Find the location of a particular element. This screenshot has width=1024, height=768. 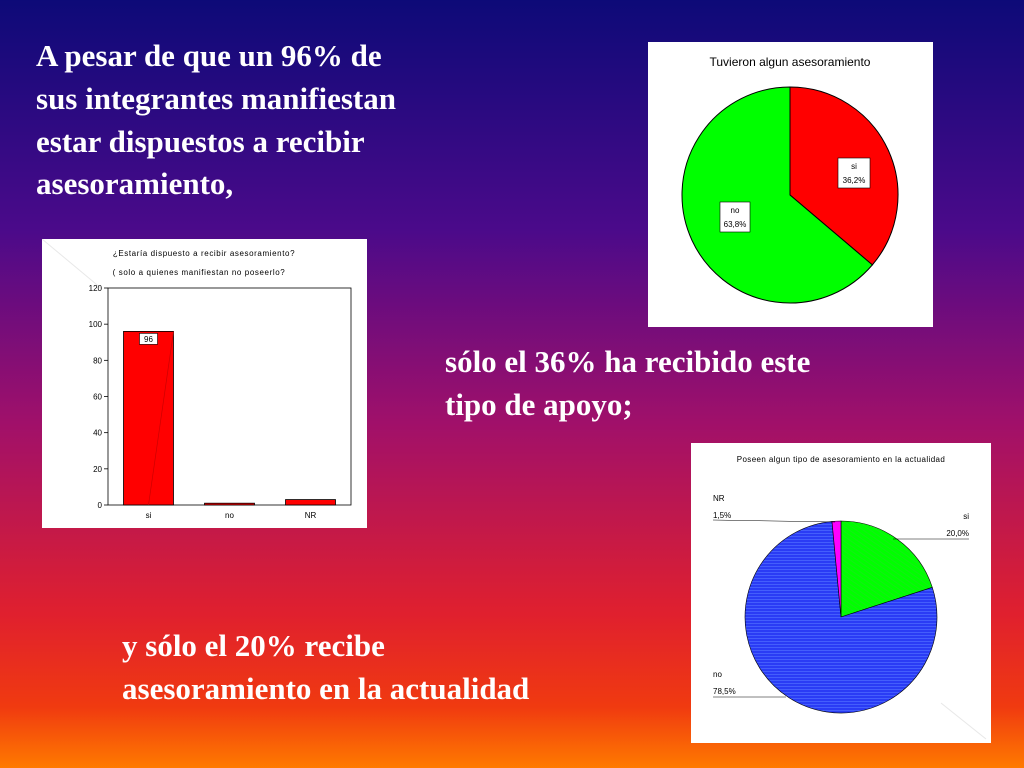

slice-label-box-si: si 36,2% is located at coordinates (854, 173).